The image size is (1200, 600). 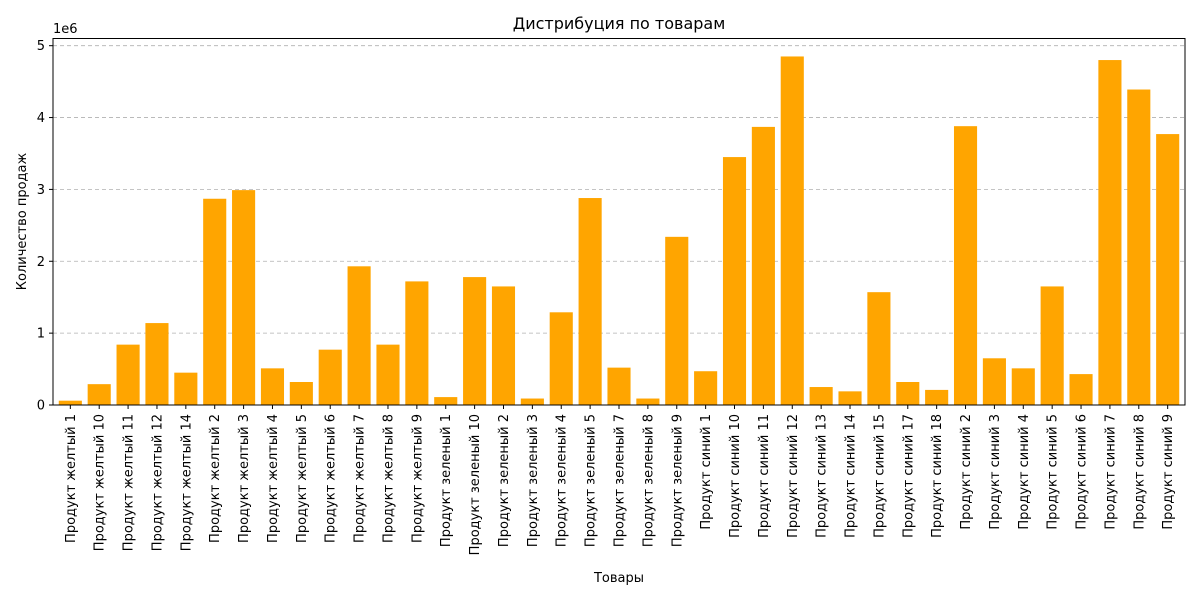 What do you see at coordinates (504, 480) in the screenshot?
I see `x-tick-label: Продукт зеленый 2` at bounding box center [504, 480].